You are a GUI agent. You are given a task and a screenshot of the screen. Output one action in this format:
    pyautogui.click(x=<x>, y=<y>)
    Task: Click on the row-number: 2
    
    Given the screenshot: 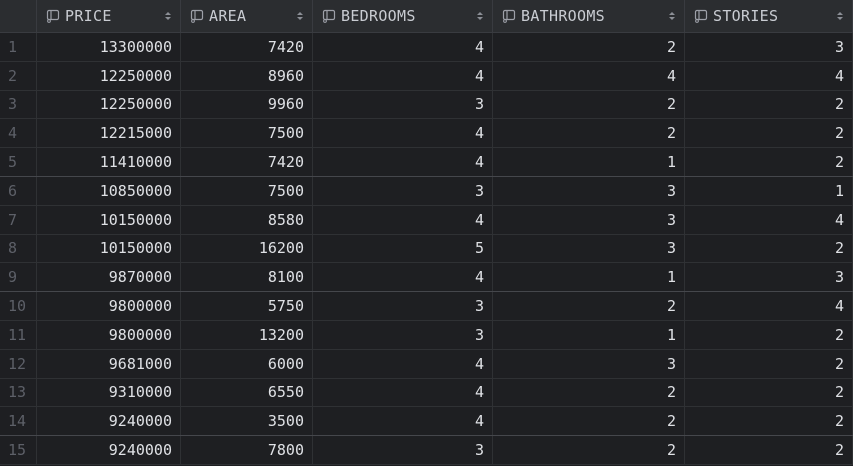 What is the action you would take?
    pyautogui.click(x=18, y=75)
    